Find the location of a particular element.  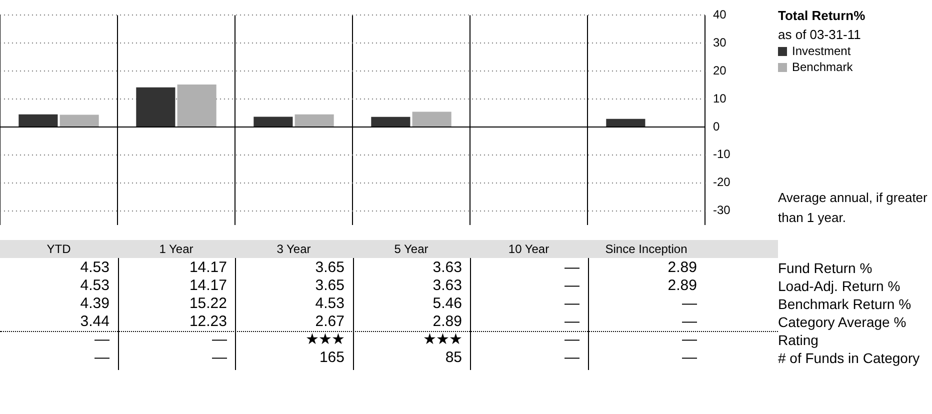

text: 3.63 is located at coordinates (447, 286).